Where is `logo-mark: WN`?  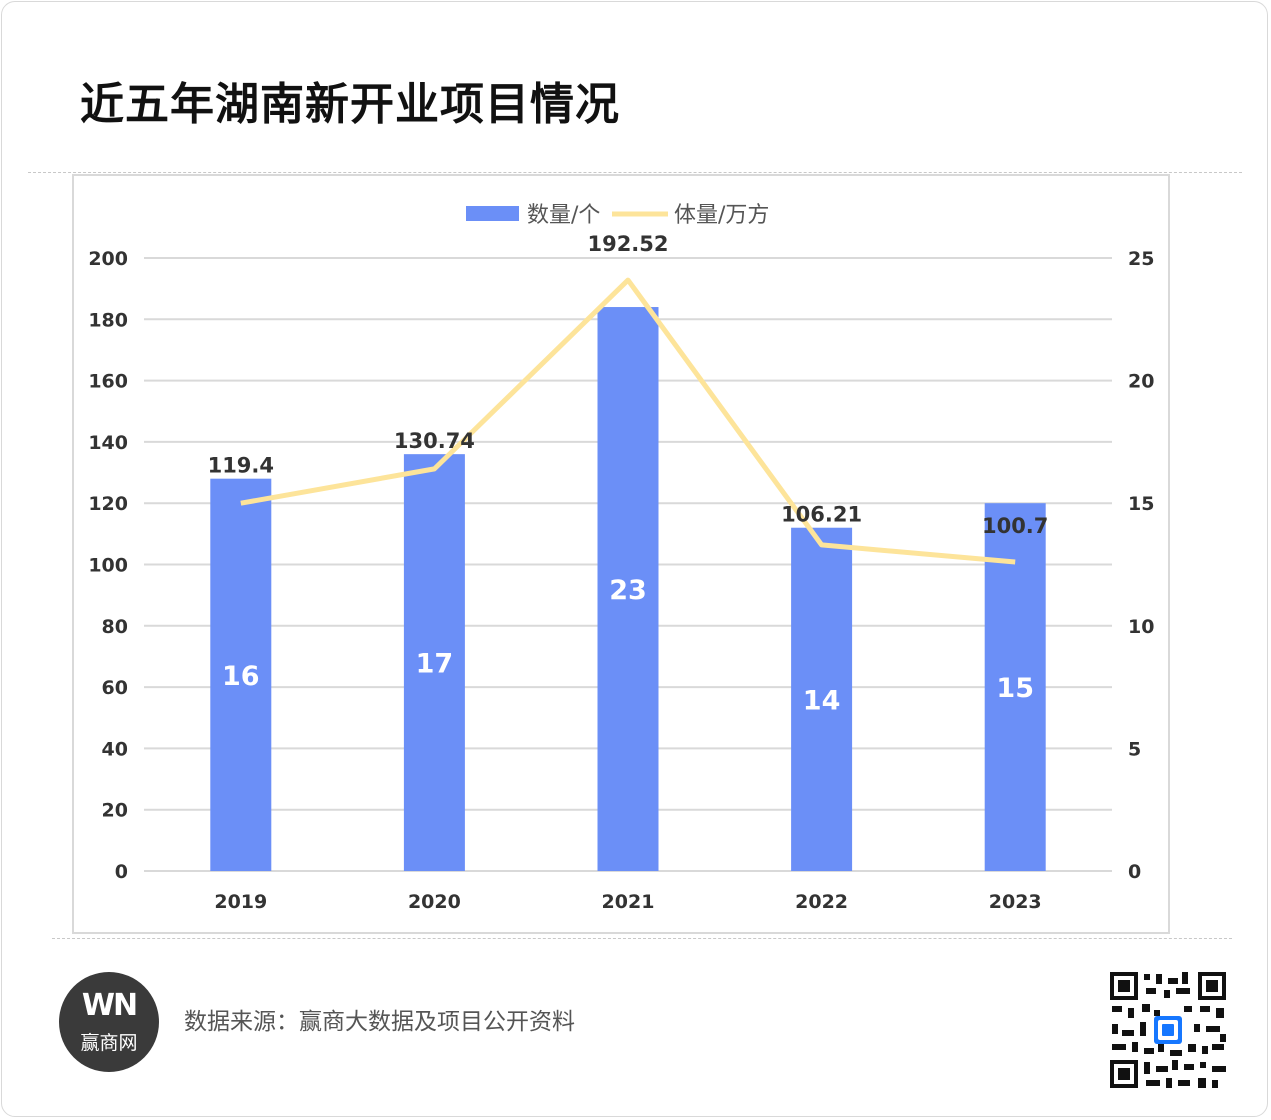 logo-mark: WN is located at coordinates (109, 1005).